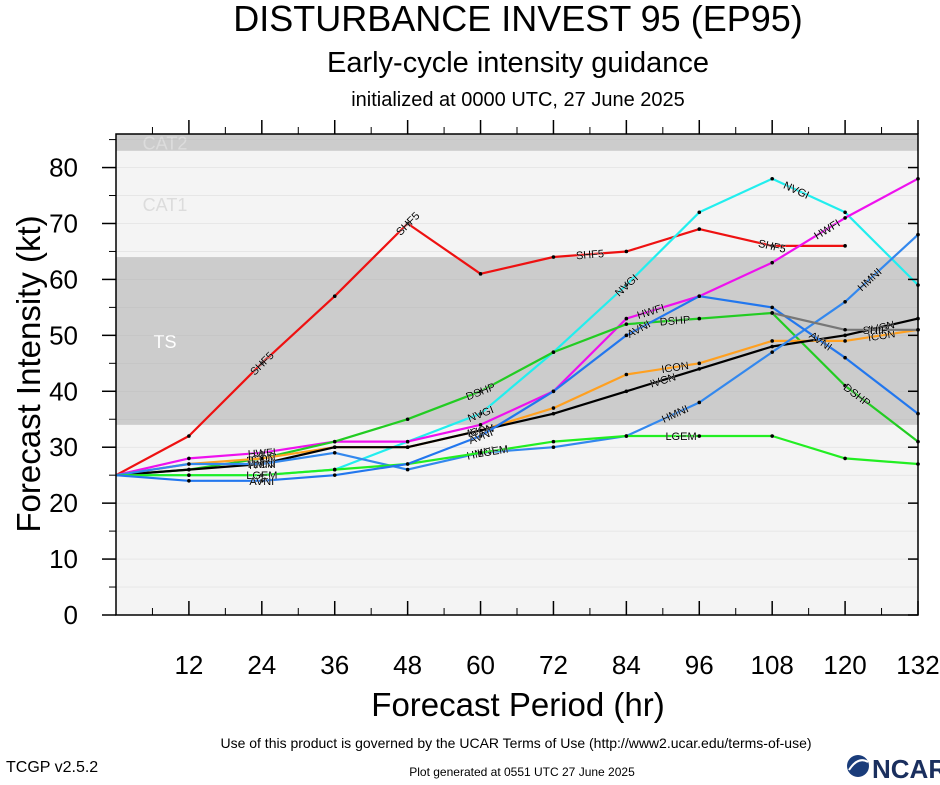 The width and height of the screenshot is (940, 785). Describe the element at coordinates (876, 331) in the screenshot. I see `series-label-ship: SHIP` at that location.